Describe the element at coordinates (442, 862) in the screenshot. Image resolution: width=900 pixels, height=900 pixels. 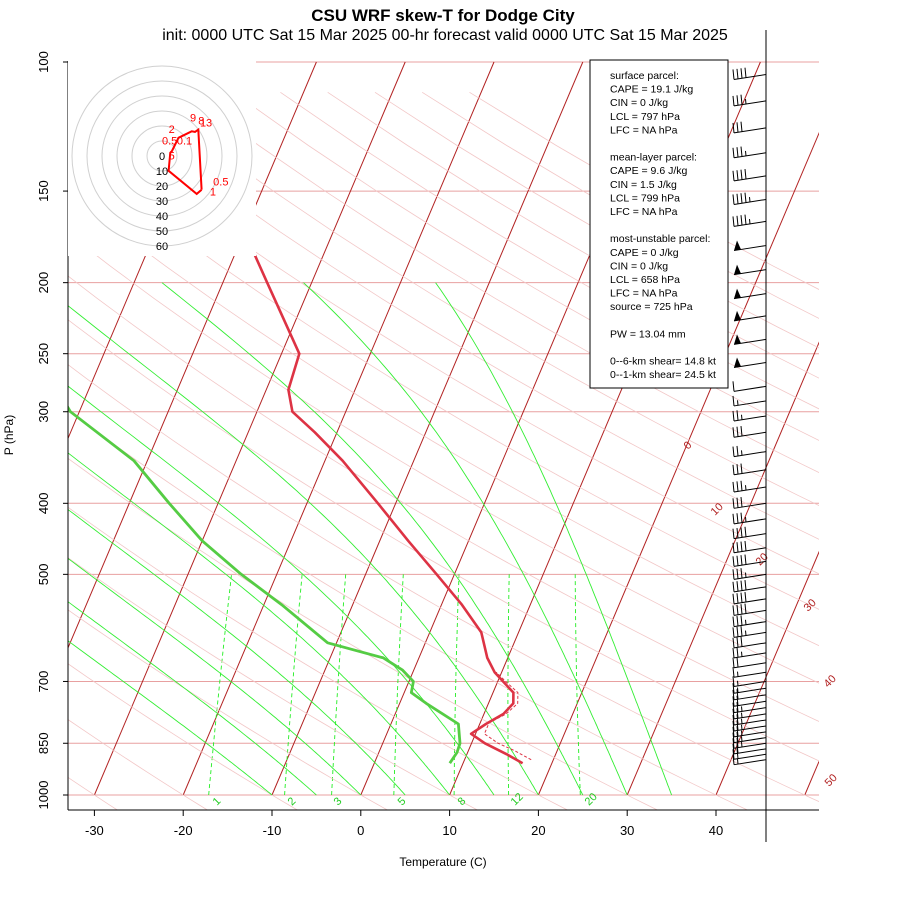
I see `x-axis-label: Temperature (C)` at that location.